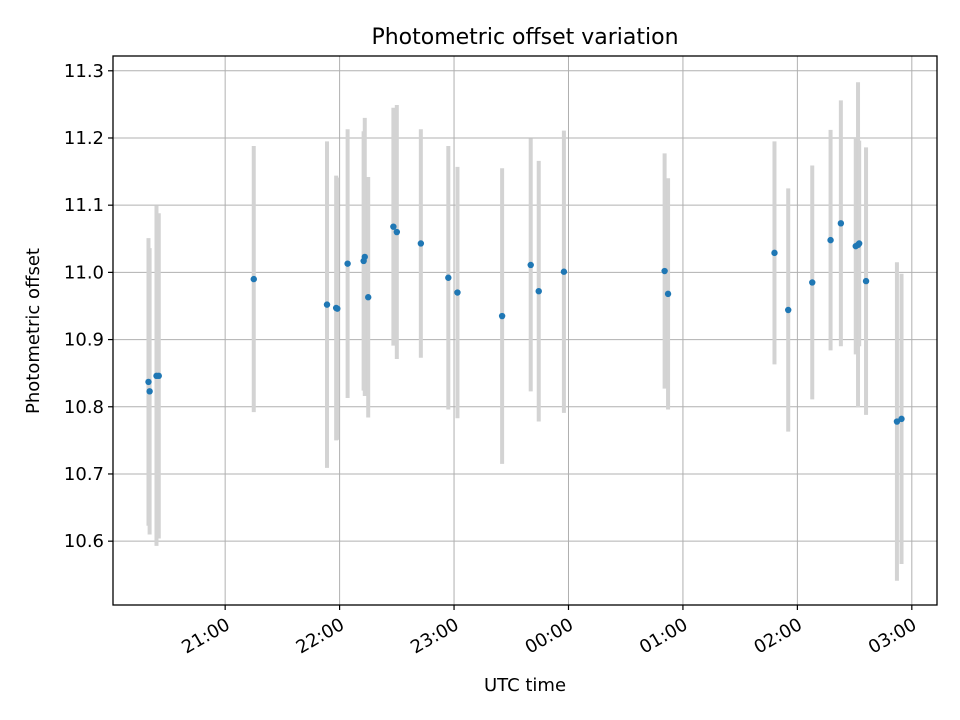 This screenshot has width=960, height=720. Describe the element at coordinates (84, 474) in the screenshot. I see `y-tick-label: 10.7` at that location.